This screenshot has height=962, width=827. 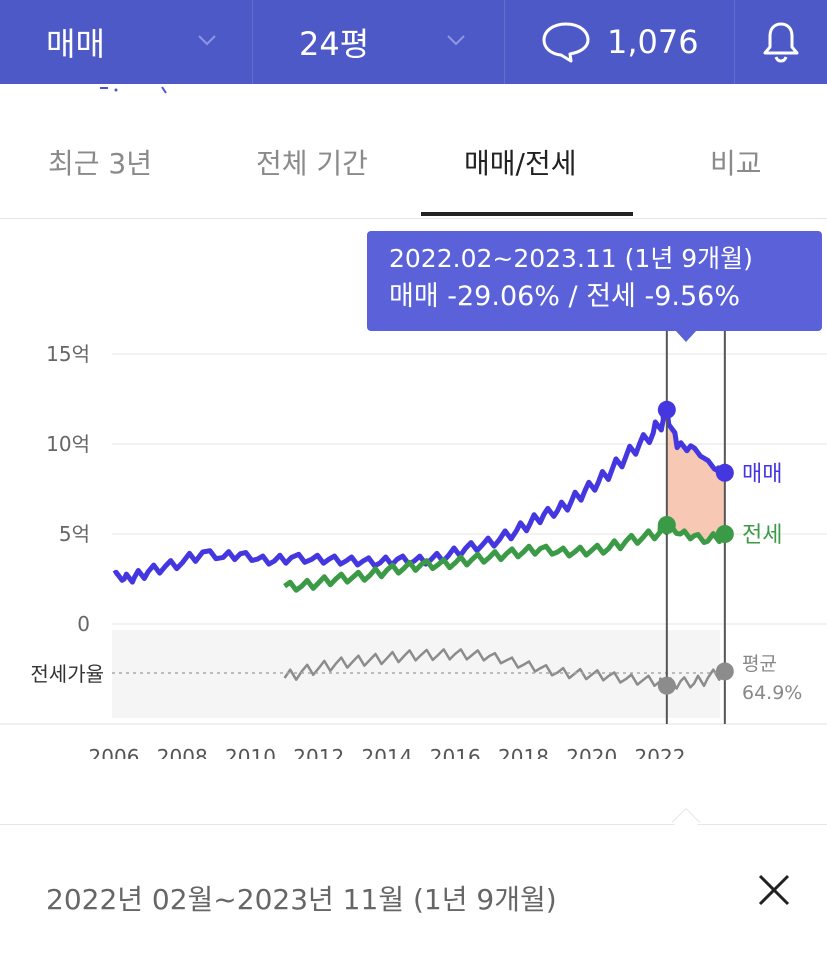 I want to click on tab-all-period: 전체 기간, so click(x=312, y=163).